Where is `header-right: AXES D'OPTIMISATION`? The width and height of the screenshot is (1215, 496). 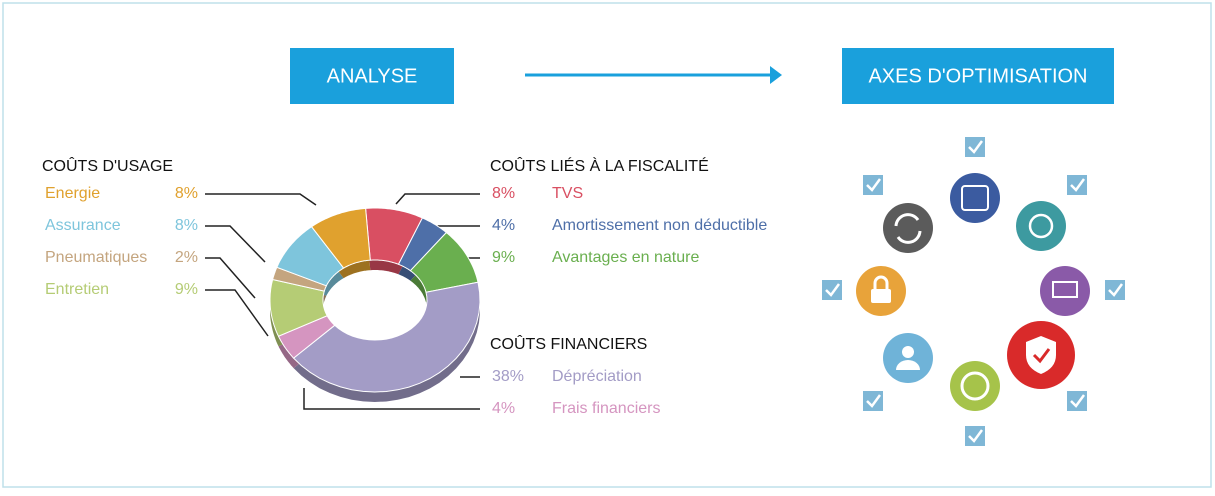
header-right: AXES D'OPTIMISATION is located at coordinates (977, 76).